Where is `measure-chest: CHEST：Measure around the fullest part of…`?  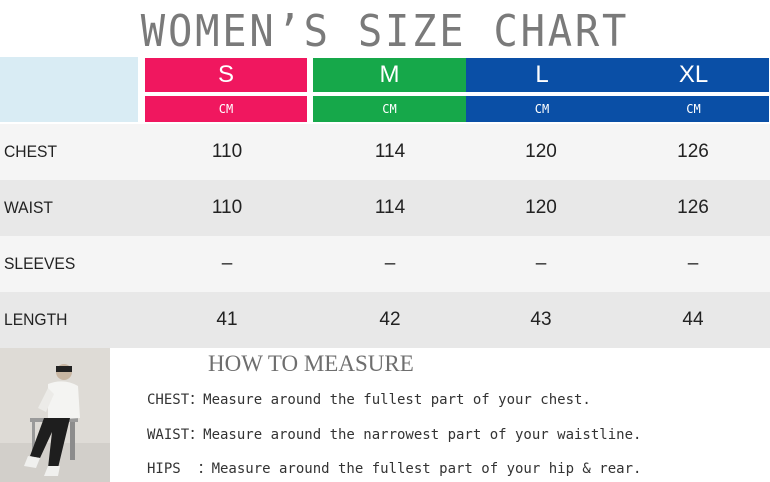 measure-chest: CHEST：Measure around the fullest part of… is located at coordinates (369, 400).